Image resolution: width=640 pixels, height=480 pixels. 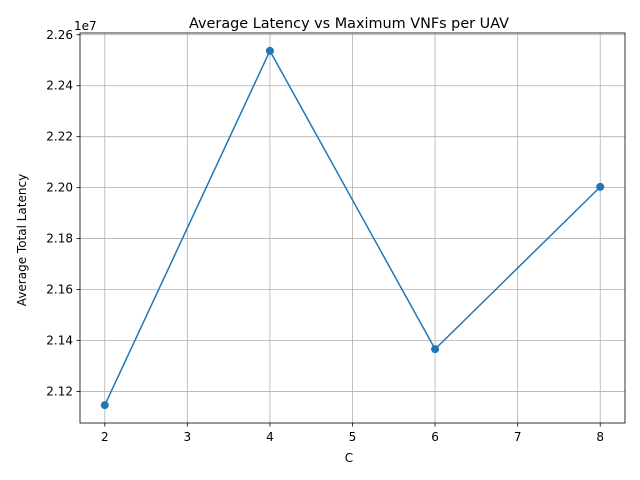 What do you see at coordinates (349, 24) in the screenshot?
I see `chart-title: Average Latency vs Maximum VNFs per UAV` at bounding box center [349, 24].